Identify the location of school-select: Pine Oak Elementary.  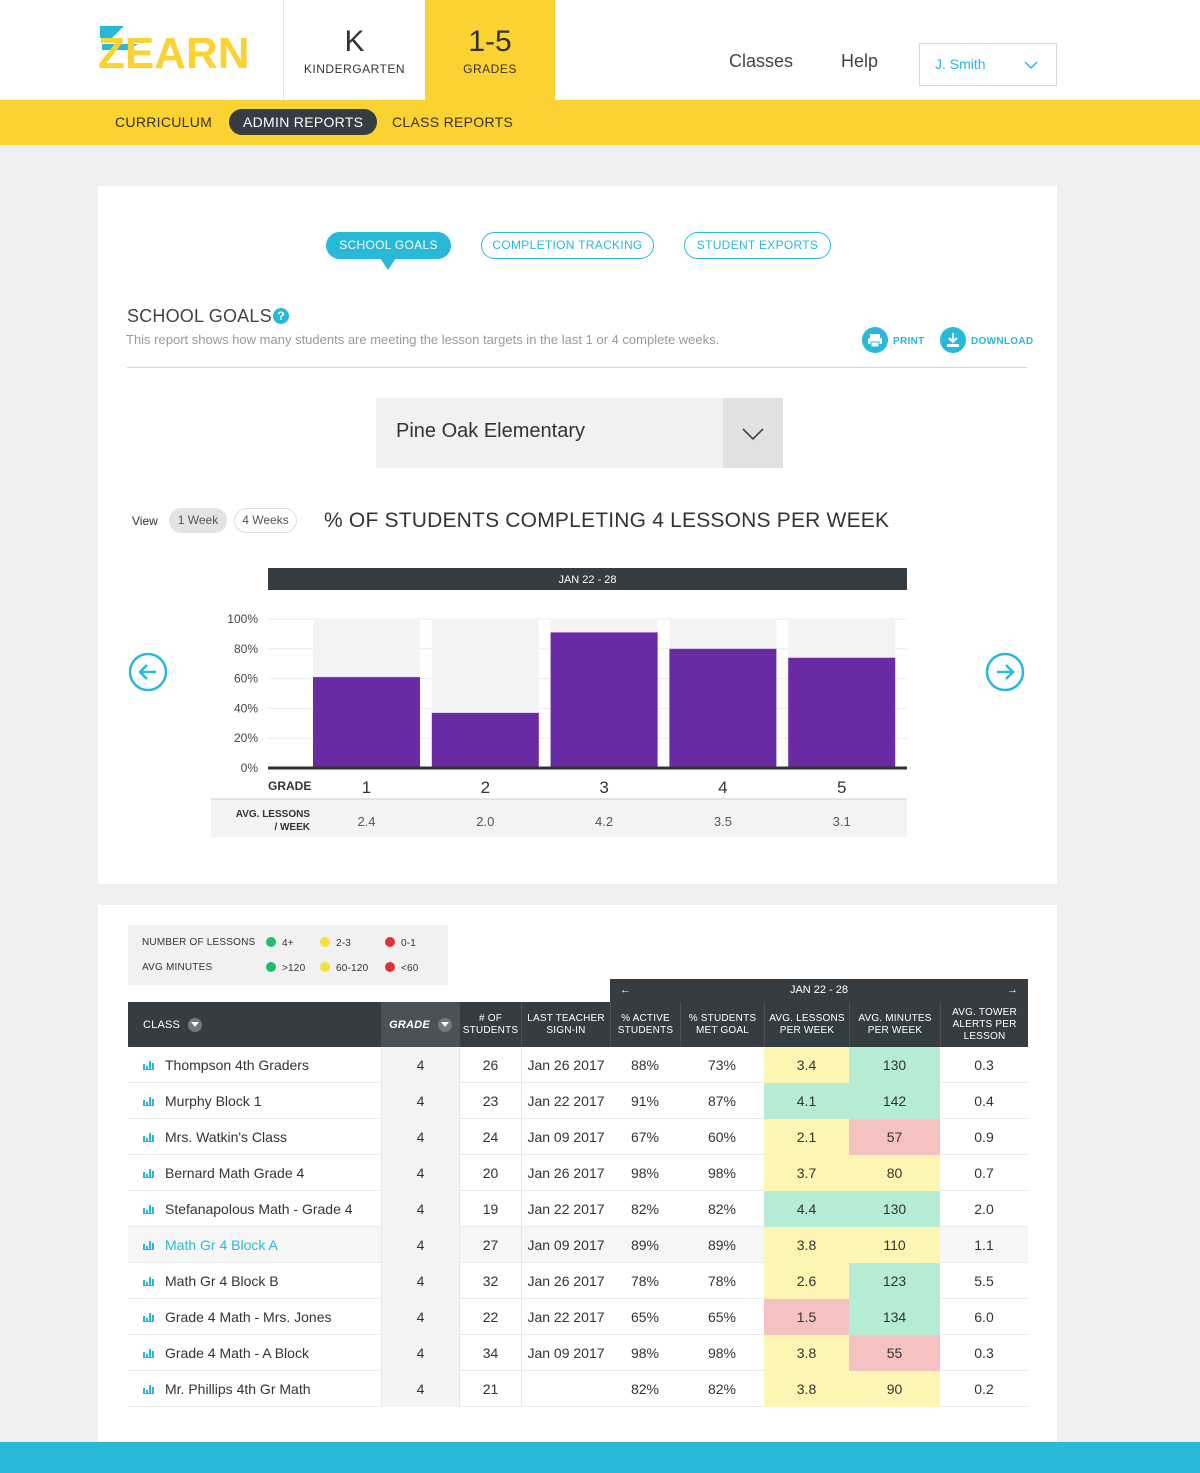
(579, 433).